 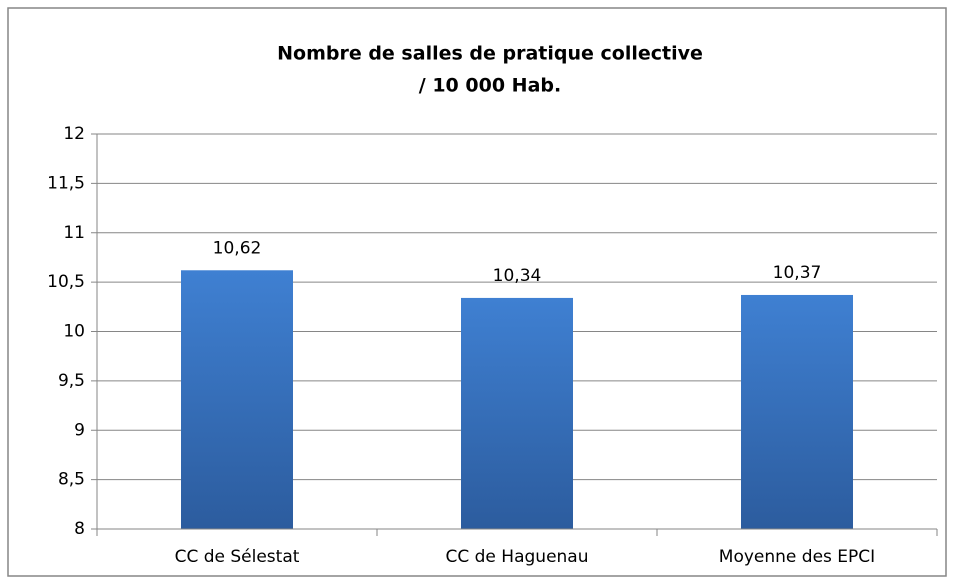 What do you see at coordinates (797, 557) in the screenshot?
I see `x-tick-label: Moyenne des EPCI` at bounding box center [797, 557].